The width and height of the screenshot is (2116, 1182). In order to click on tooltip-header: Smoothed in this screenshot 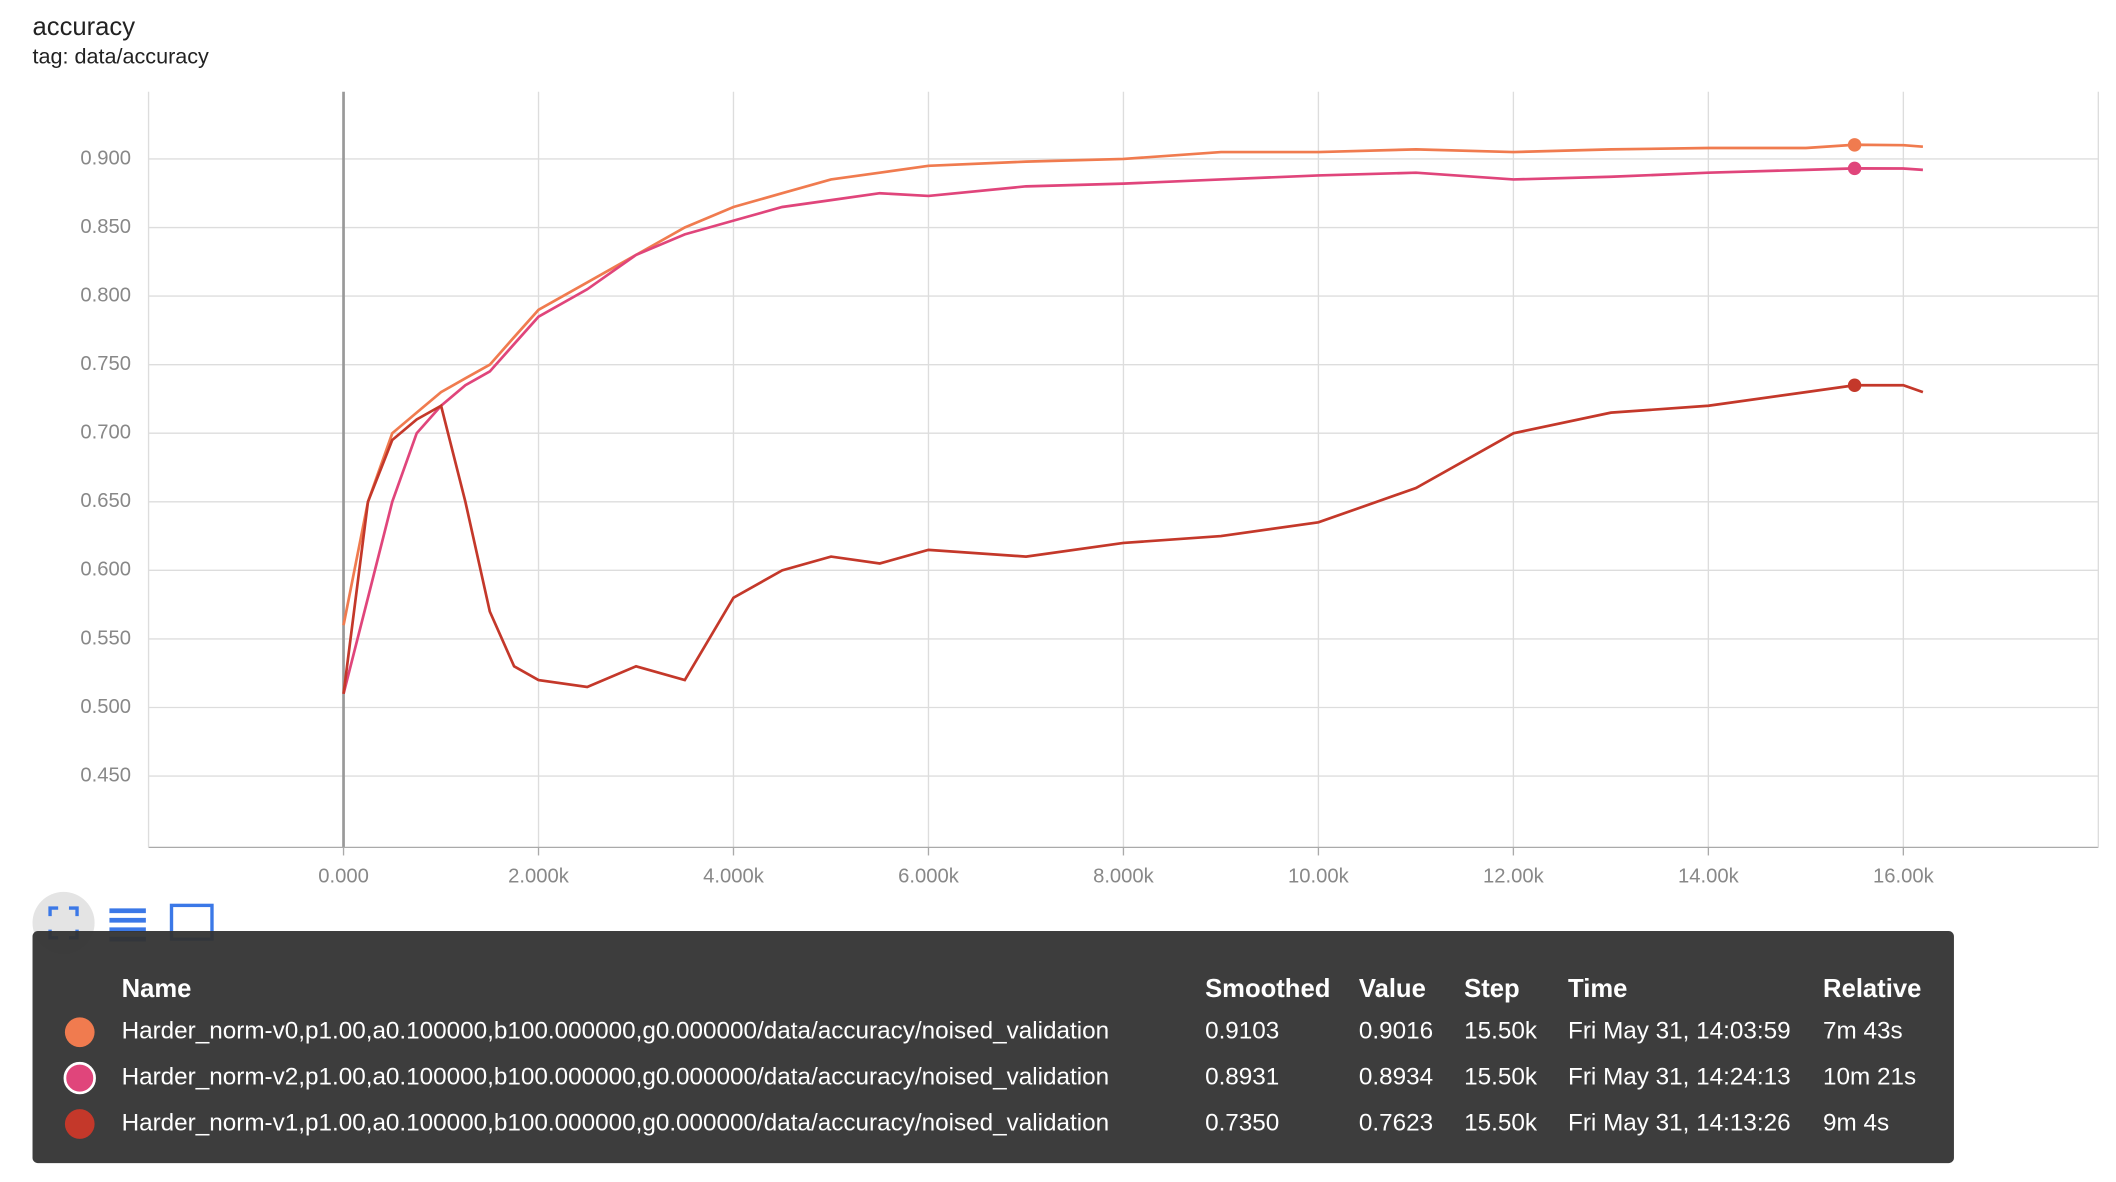, I will do `click(1267, 989)`.